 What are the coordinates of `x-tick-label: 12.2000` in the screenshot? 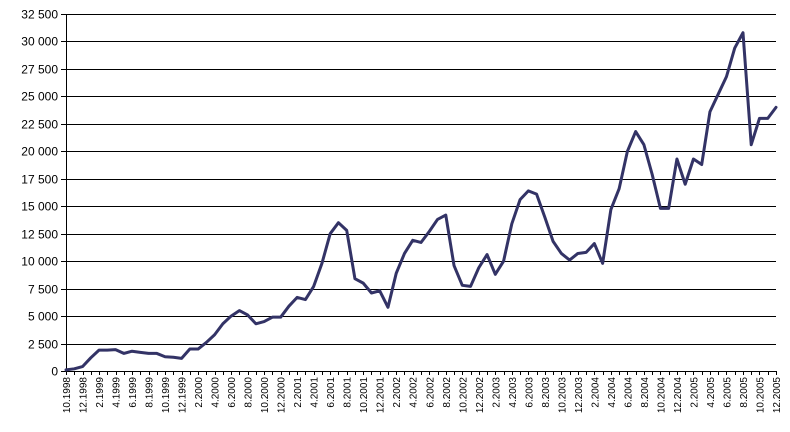 It's located at (282, 395).